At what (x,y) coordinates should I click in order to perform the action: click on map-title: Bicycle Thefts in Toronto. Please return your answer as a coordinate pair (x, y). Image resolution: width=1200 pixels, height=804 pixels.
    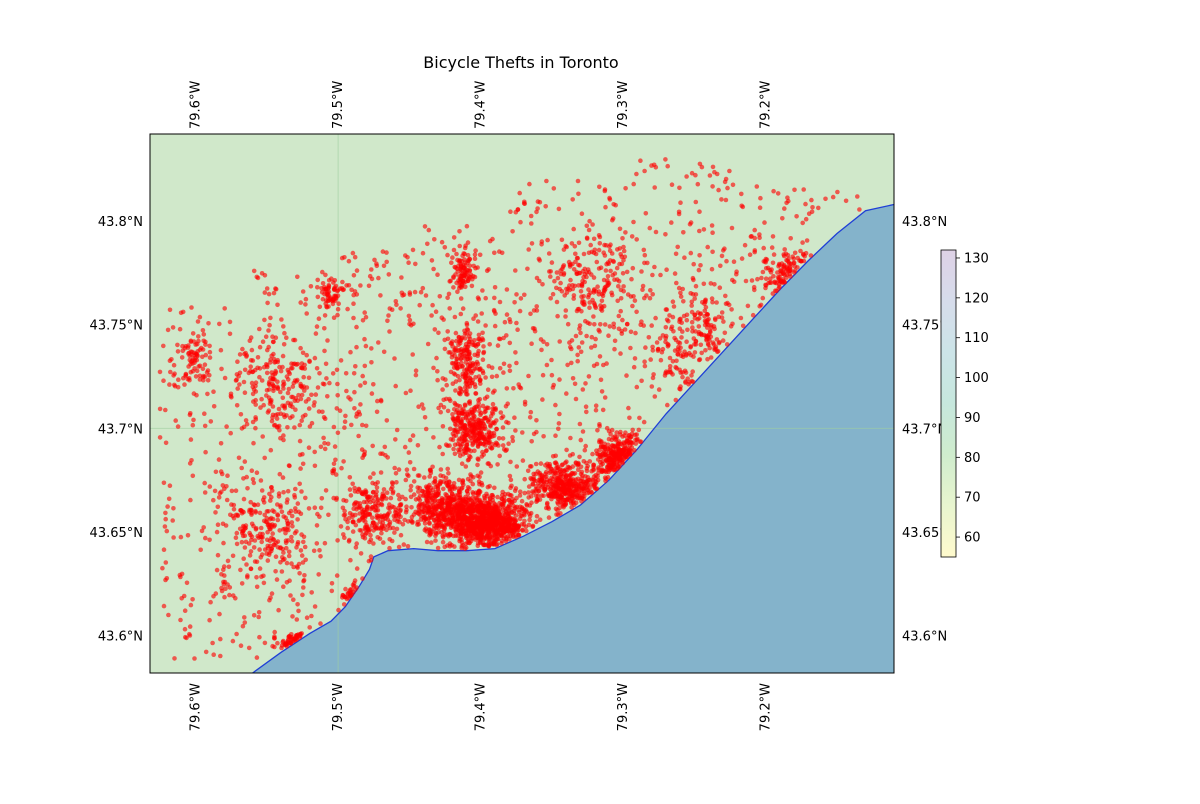
    Looking at the image, I should click on (520, 62).